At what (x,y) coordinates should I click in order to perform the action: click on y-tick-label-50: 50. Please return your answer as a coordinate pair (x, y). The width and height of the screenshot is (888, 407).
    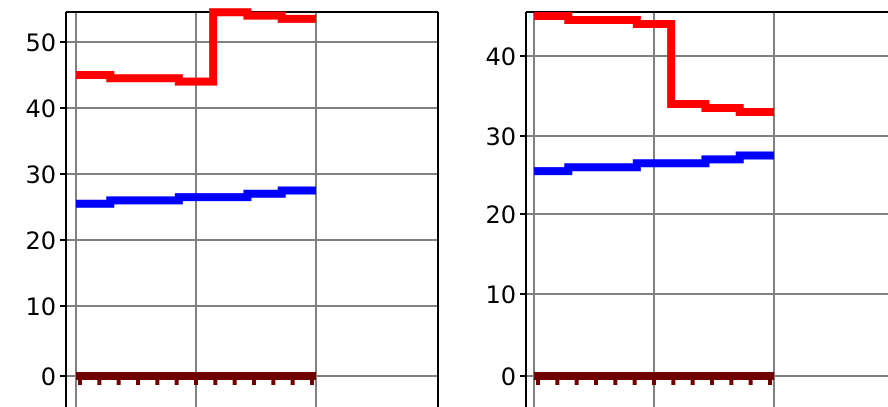
    Looking at the image, I should click on (40, 43).